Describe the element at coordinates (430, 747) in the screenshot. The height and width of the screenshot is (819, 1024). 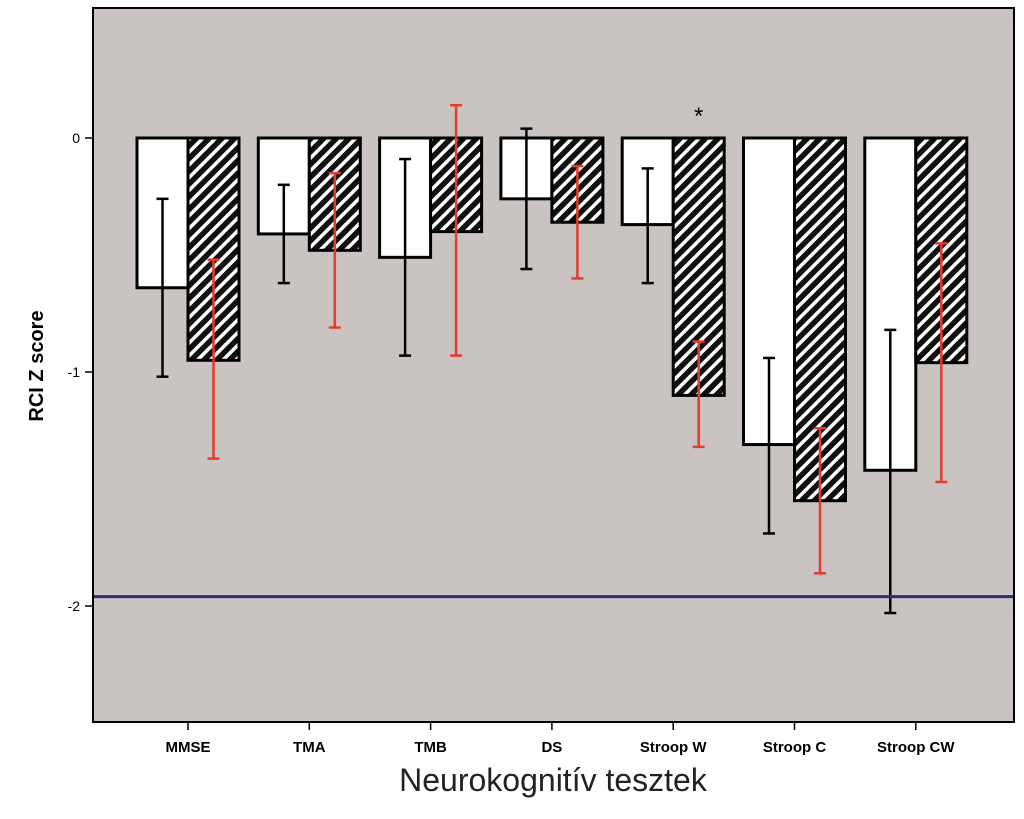
I see `x-tick-label: TMB` at that location.